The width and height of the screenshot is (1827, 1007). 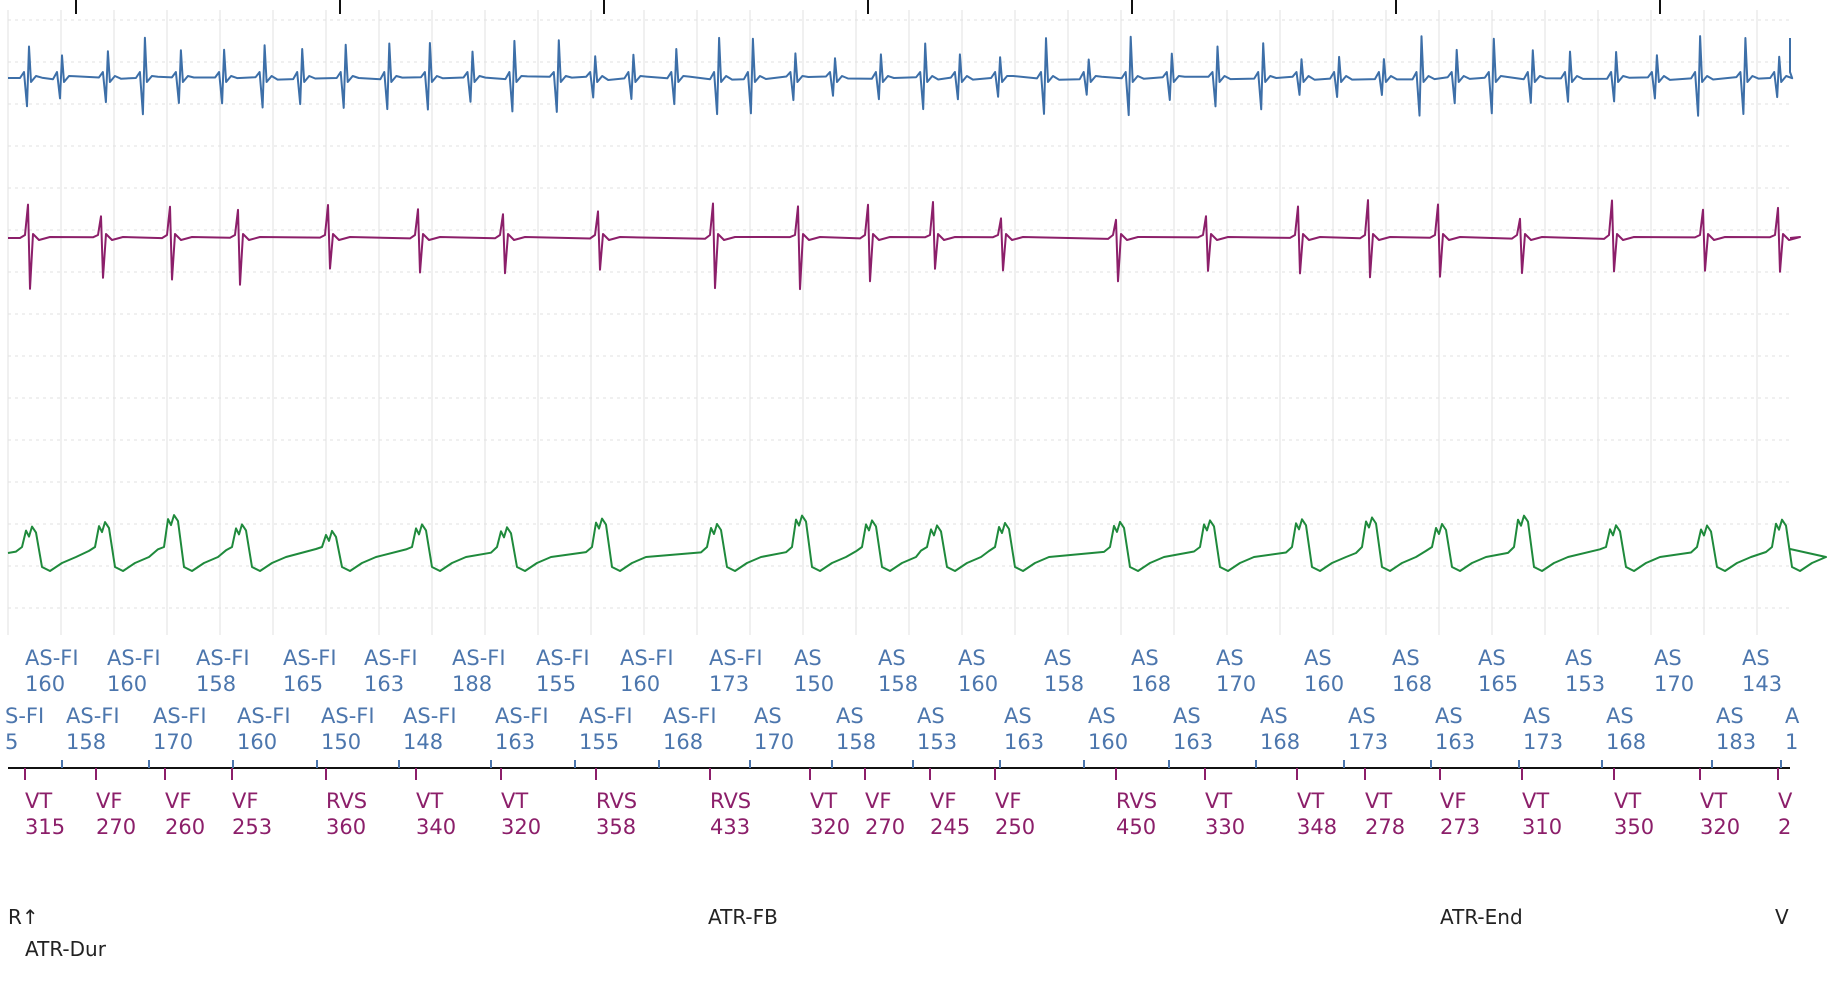 What do you see at coordinates (66, 949) in the screenshot?
I see `event-label: ATR-Dur` at bounding box center [66, 949].